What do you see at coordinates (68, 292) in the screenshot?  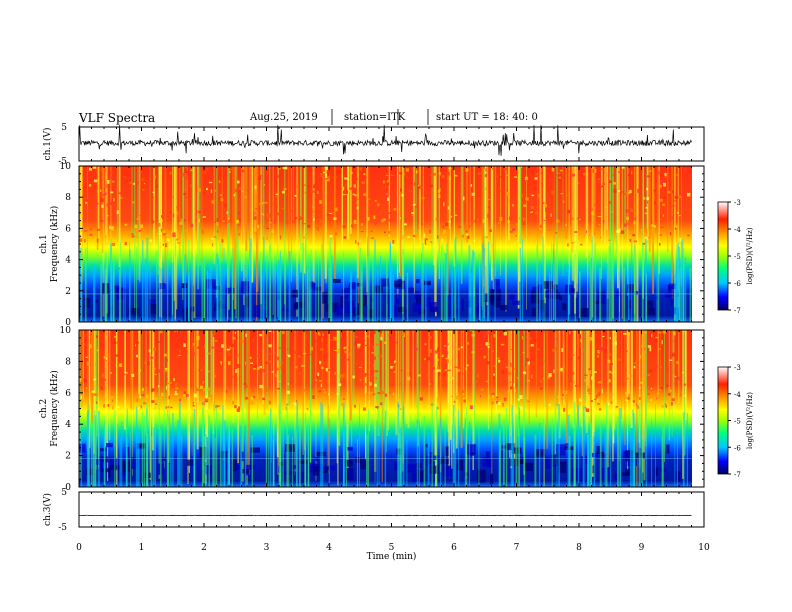 I see `ch1-spectrogram-ytick-label: 2` at bounding box center [68, 292].